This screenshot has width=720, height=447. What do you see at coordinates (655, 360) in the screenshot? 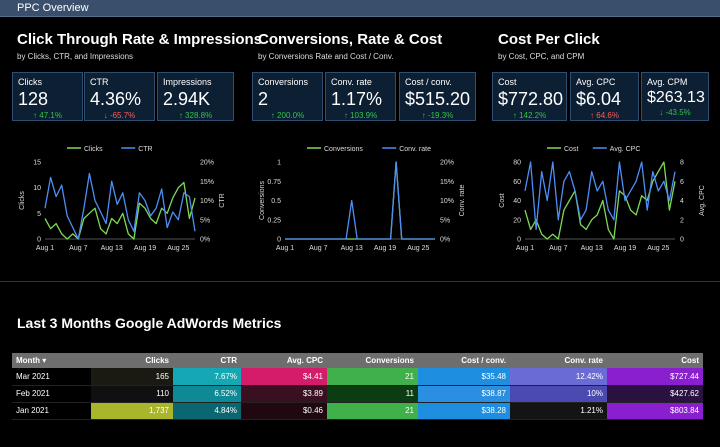
I see `column-header-cost: Cost` at bounding box center [655, 360].